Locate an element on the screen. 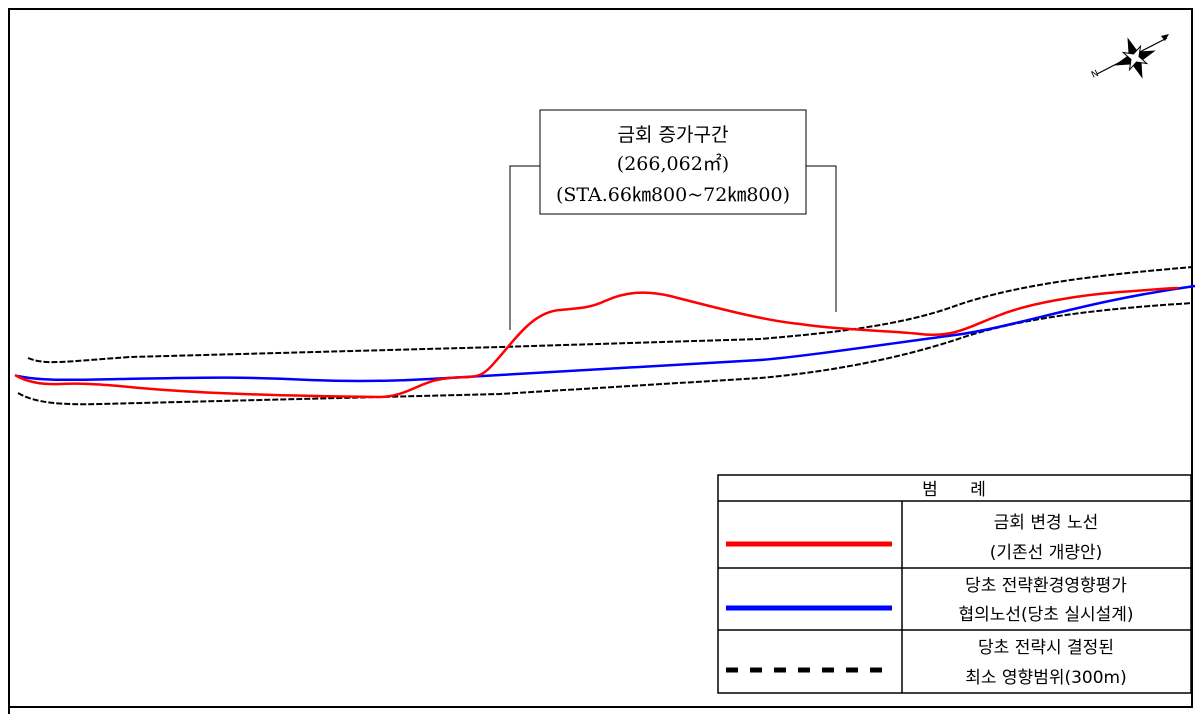 The height and width of the screenshot is (714, 1202). legend-item-3-line2: 최소 영향범위(300m) is located at coordinates (1046, 678).